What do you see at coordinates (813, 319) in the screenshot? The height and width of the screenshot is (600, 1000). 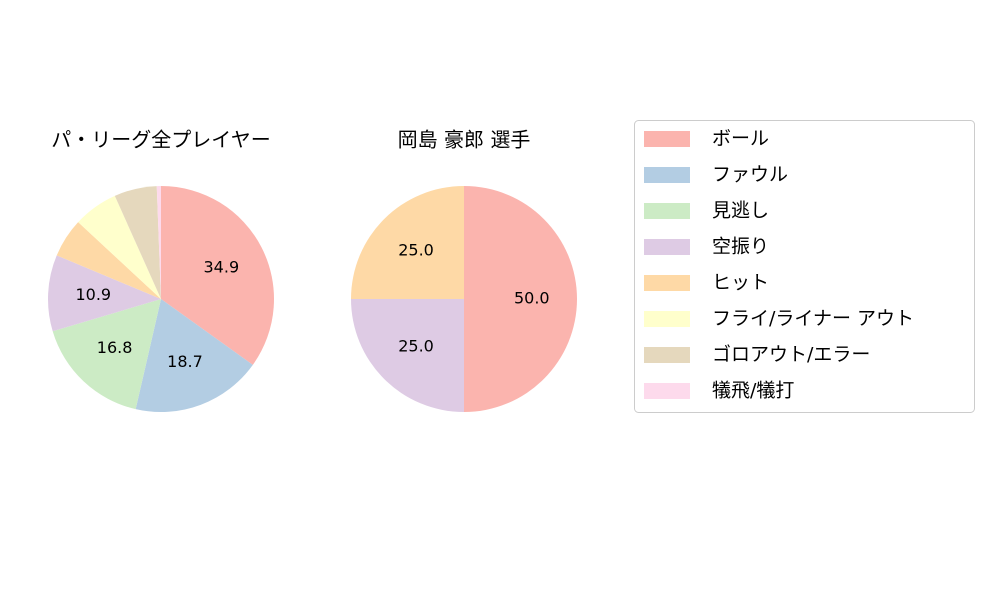 I see `legend-label: フライ/ライナー アウト` at bounding box center [813, 319].